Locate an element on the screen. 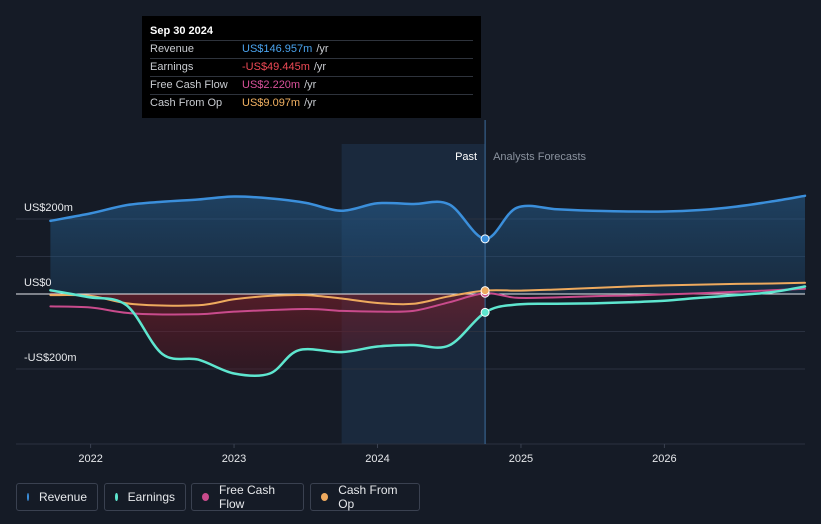 This screenshot has height=524, width=821. tooltip-value: US$2.220m is located at coordinates (271, 85).